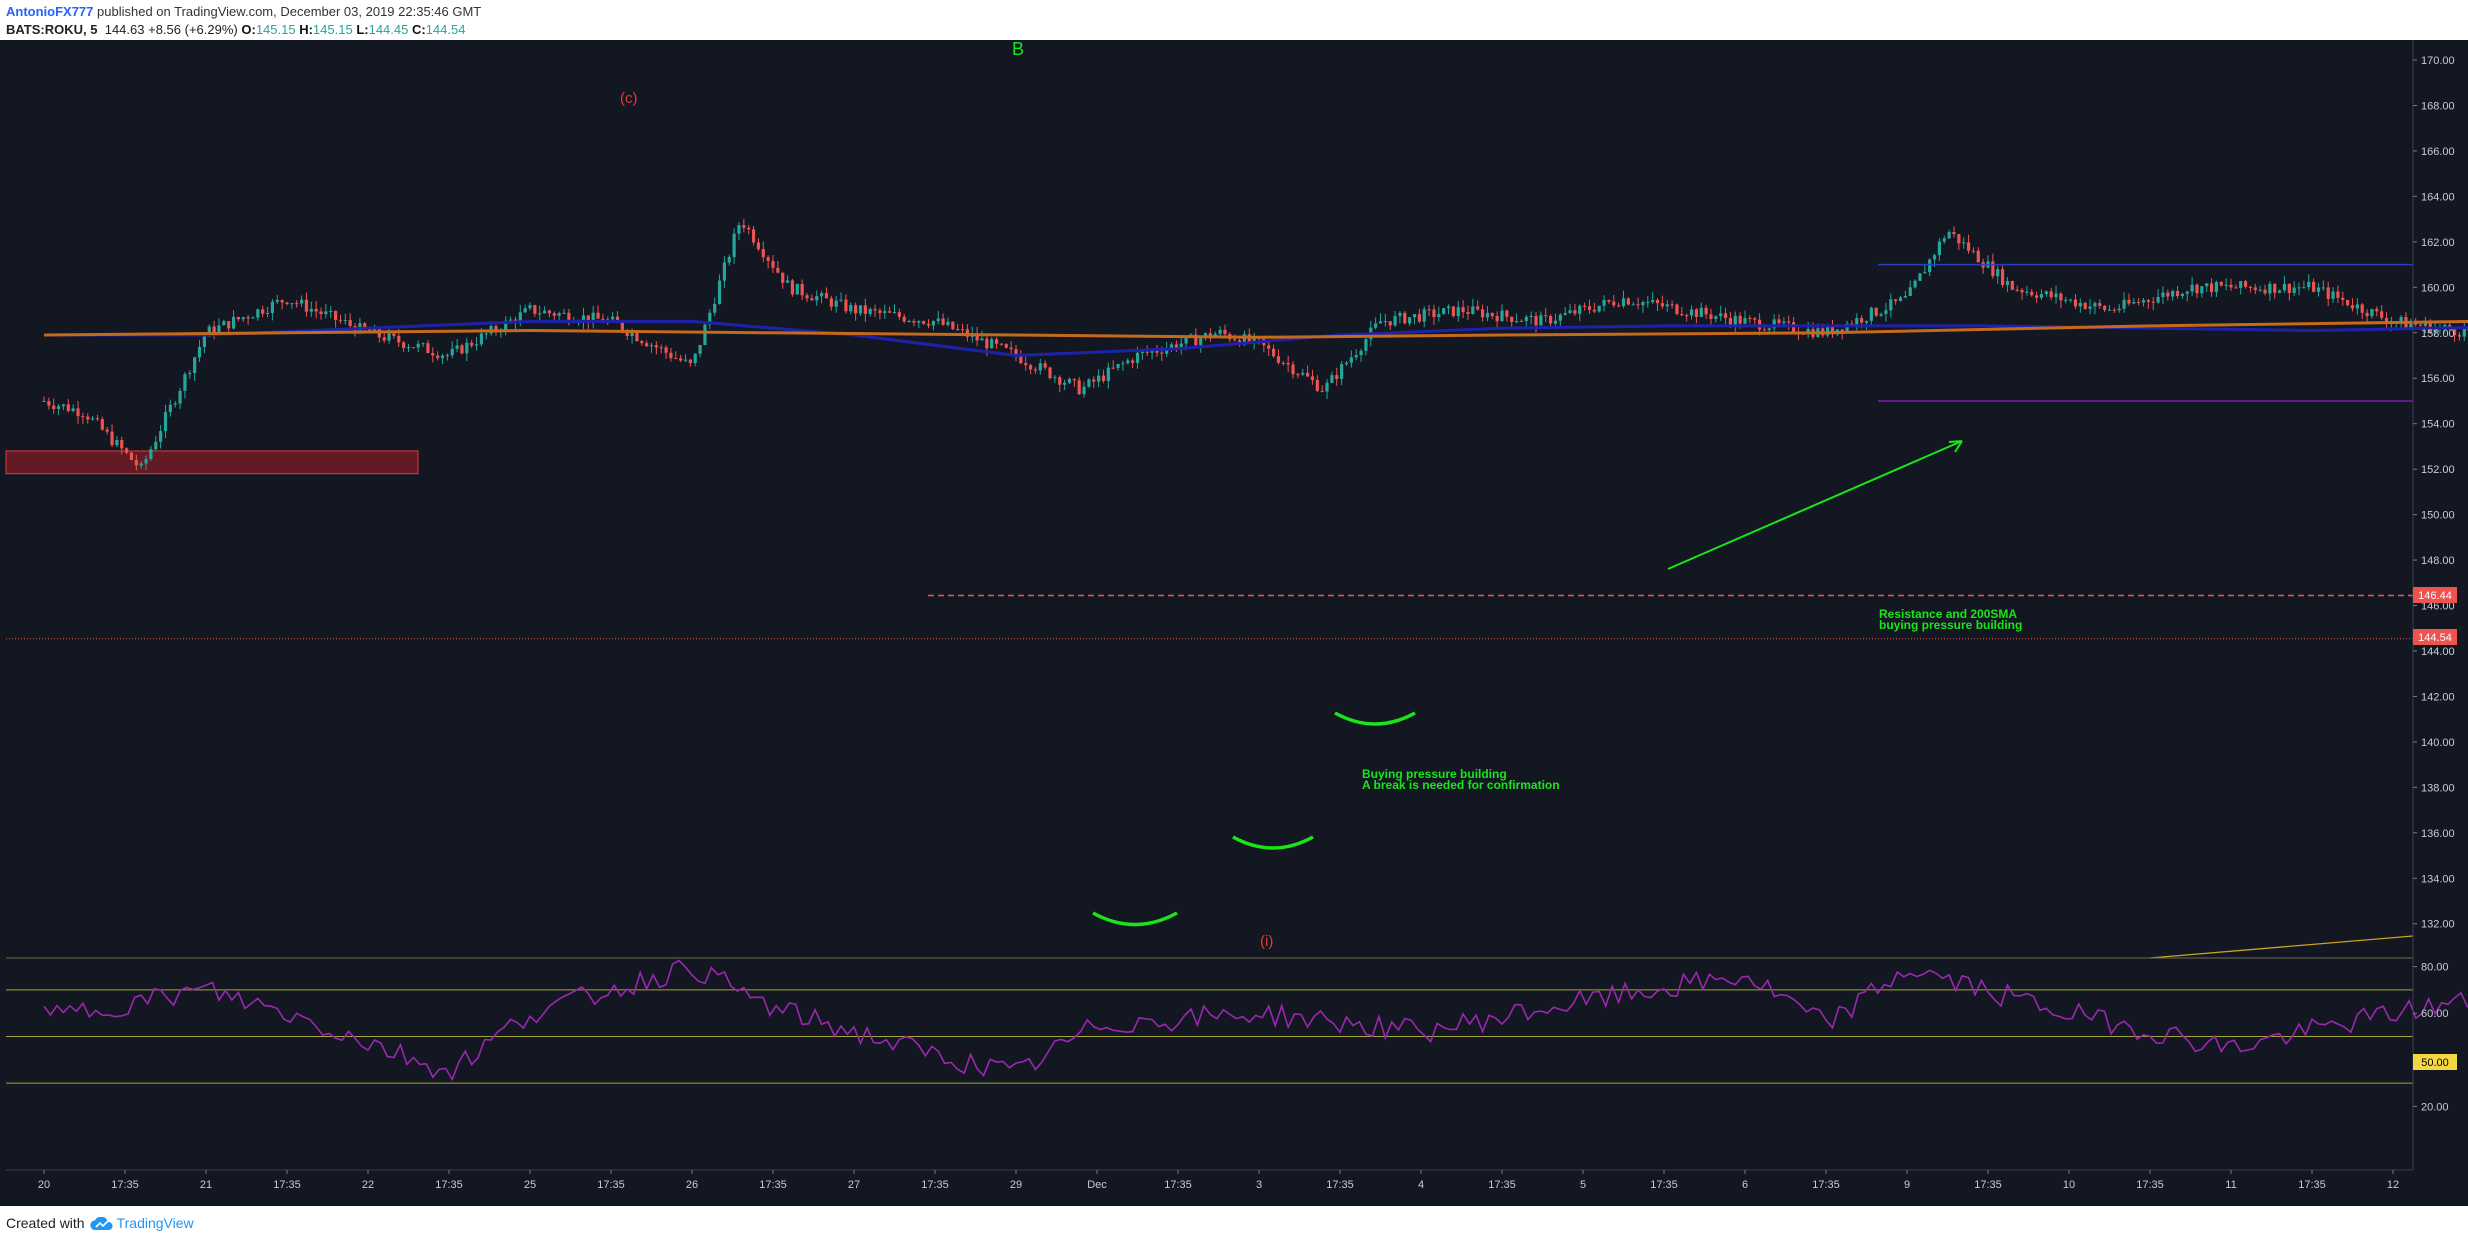 Image resolution: width=2468 pixels, height=1241 pixels. Describe the element at coordinates (1097, 1185) in the screenshot. I see `time-tick-label: Dec` at that location.